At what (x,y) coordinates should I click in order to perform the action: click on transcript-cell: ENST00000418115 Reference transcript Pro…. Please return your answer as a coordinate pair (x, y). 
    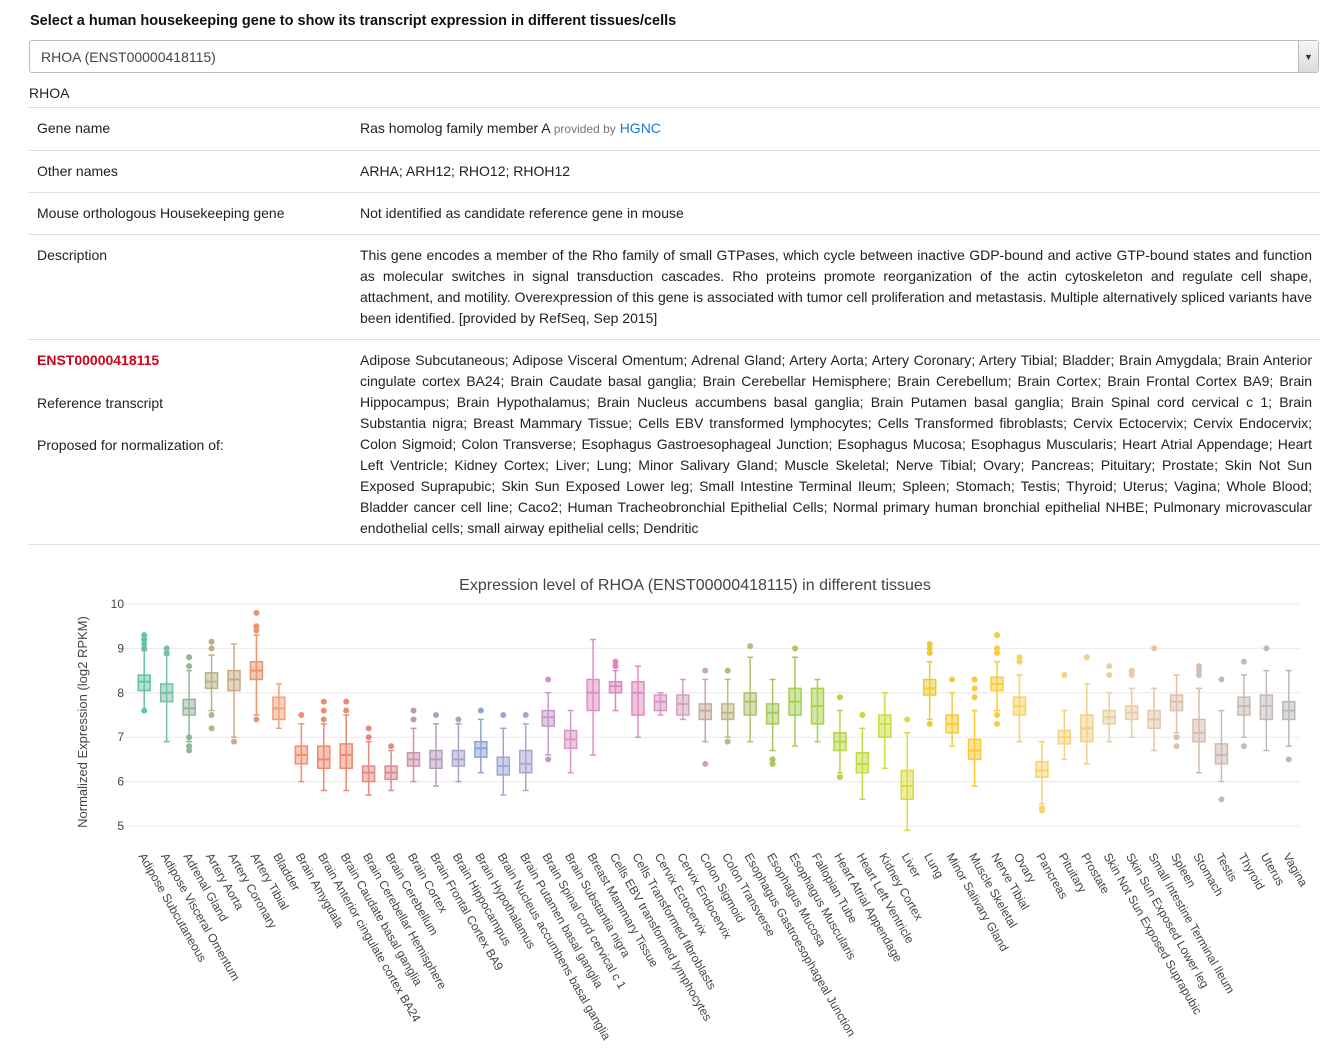
    Looking at the image, I should click on (190, 444).